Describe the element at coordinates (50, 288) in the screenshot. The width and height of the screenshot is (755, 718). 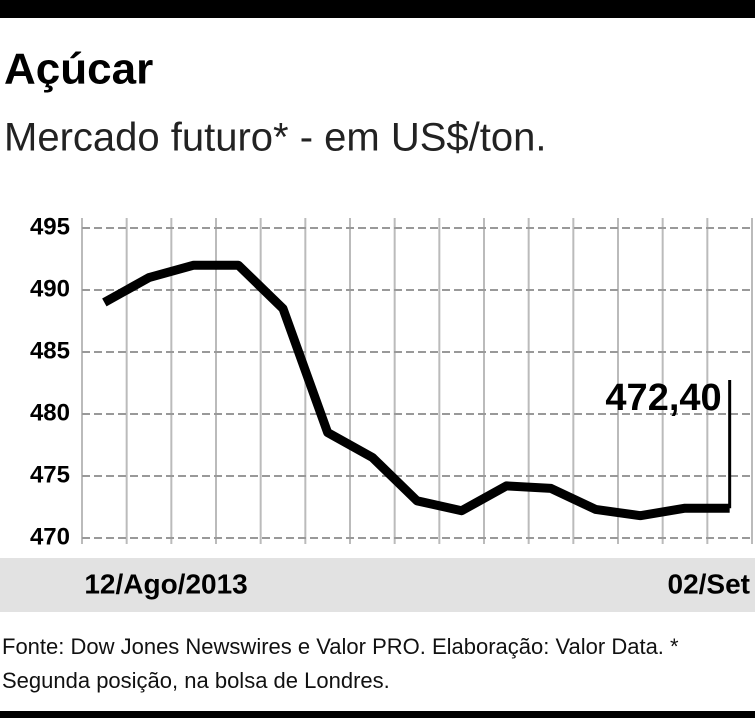
I see `y-tick-label: 490` at that location.